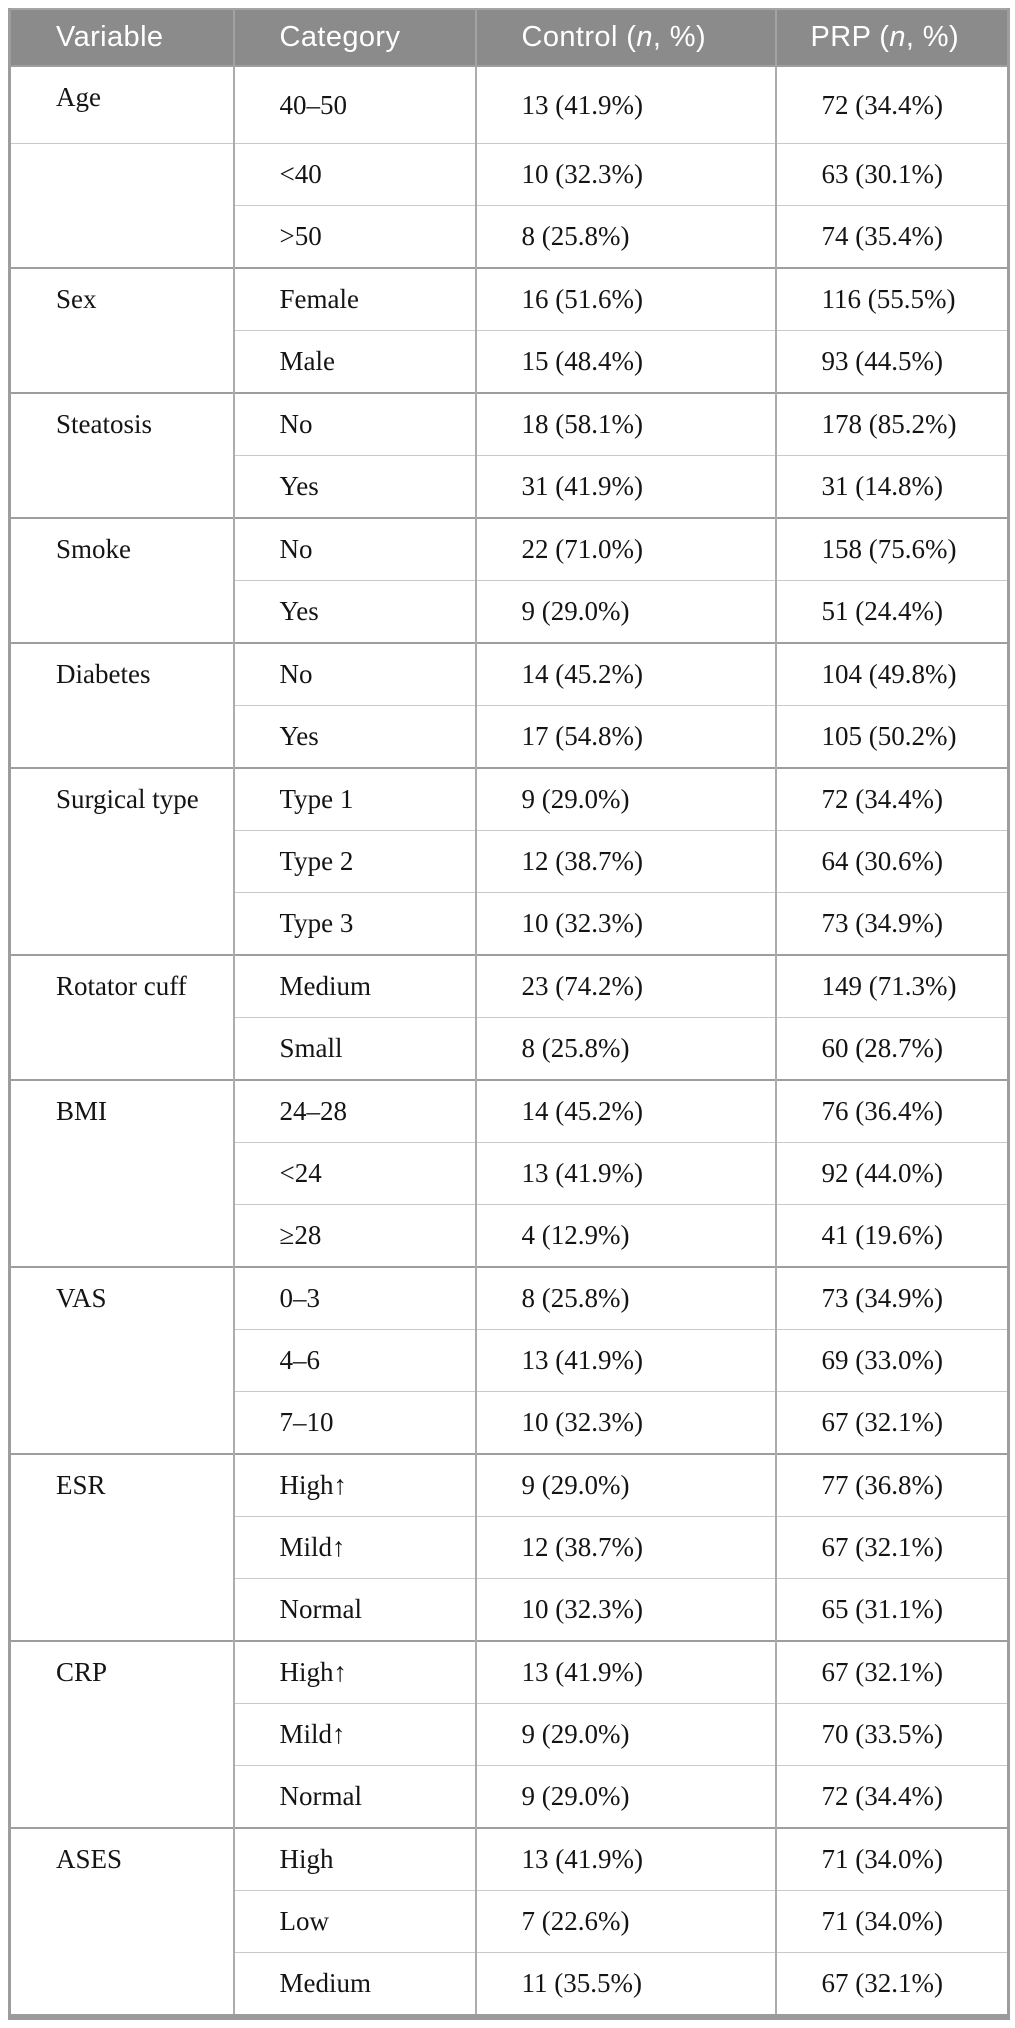 The height and width of the screenshot is (2028, 1015). What do you see at coordinates (354, 361) in the screenshot?
I see `category-cell: Male` at bounding box center [354, 361].